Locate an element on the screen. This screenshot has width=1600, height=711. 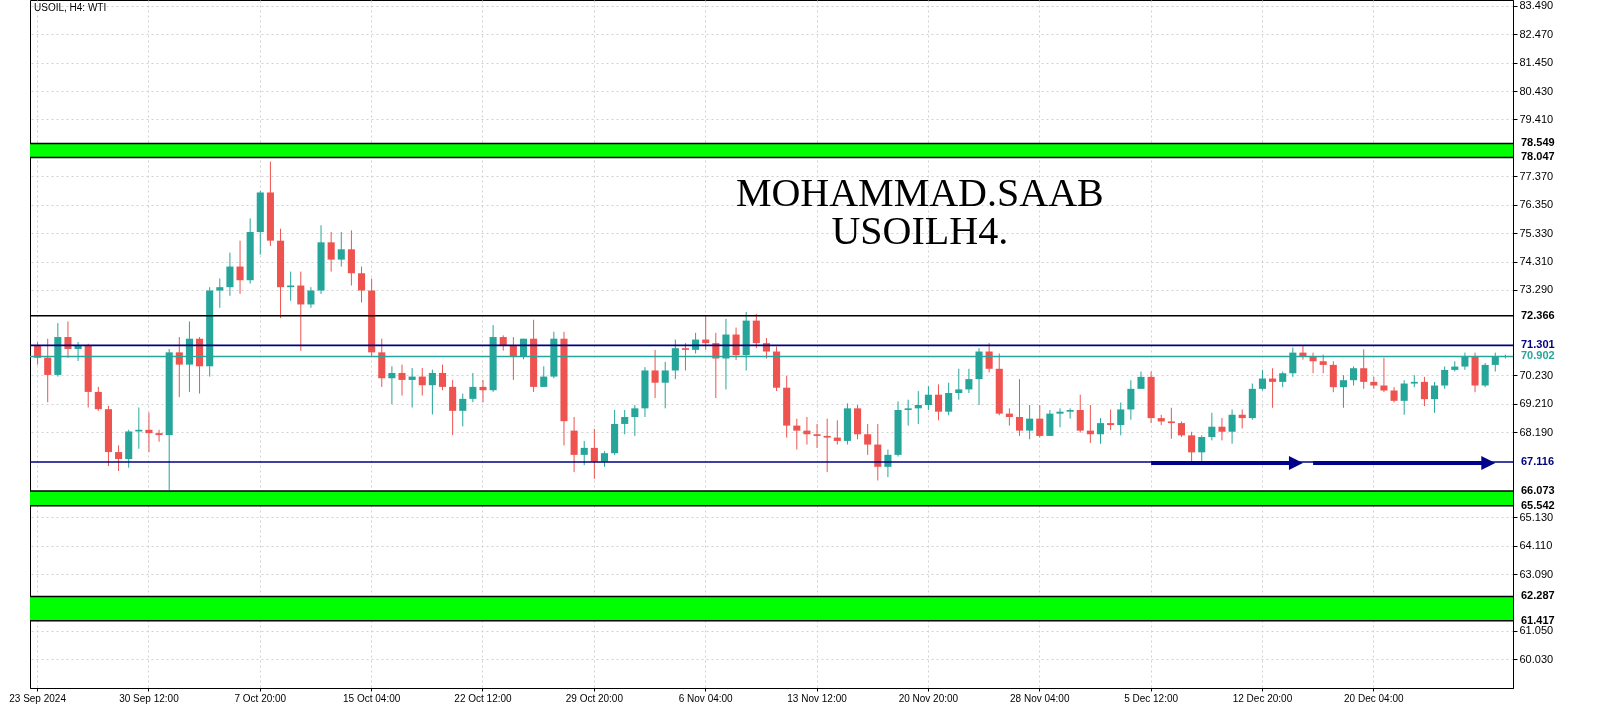
ref-line-label: 67.116 is located at coordinates (1538, 460).